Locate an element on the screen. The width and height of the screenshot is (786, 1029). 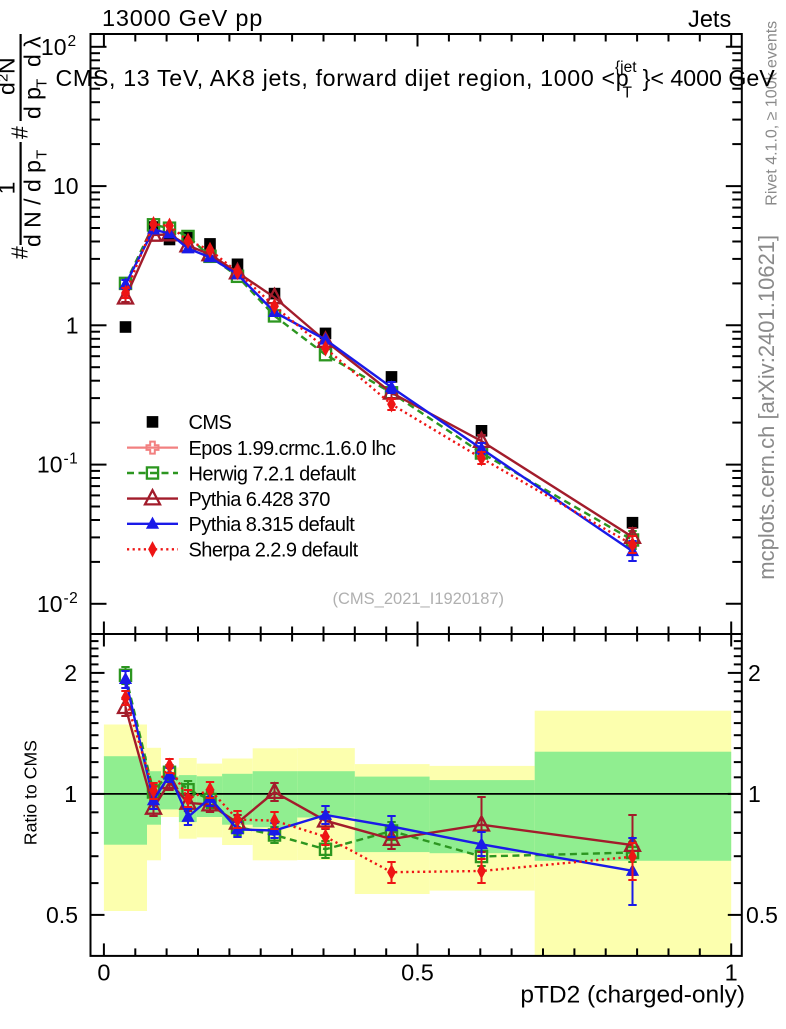
svg-text: Rivet 4.1.0, ≥ 100k events is located at coordinates (772, 113).